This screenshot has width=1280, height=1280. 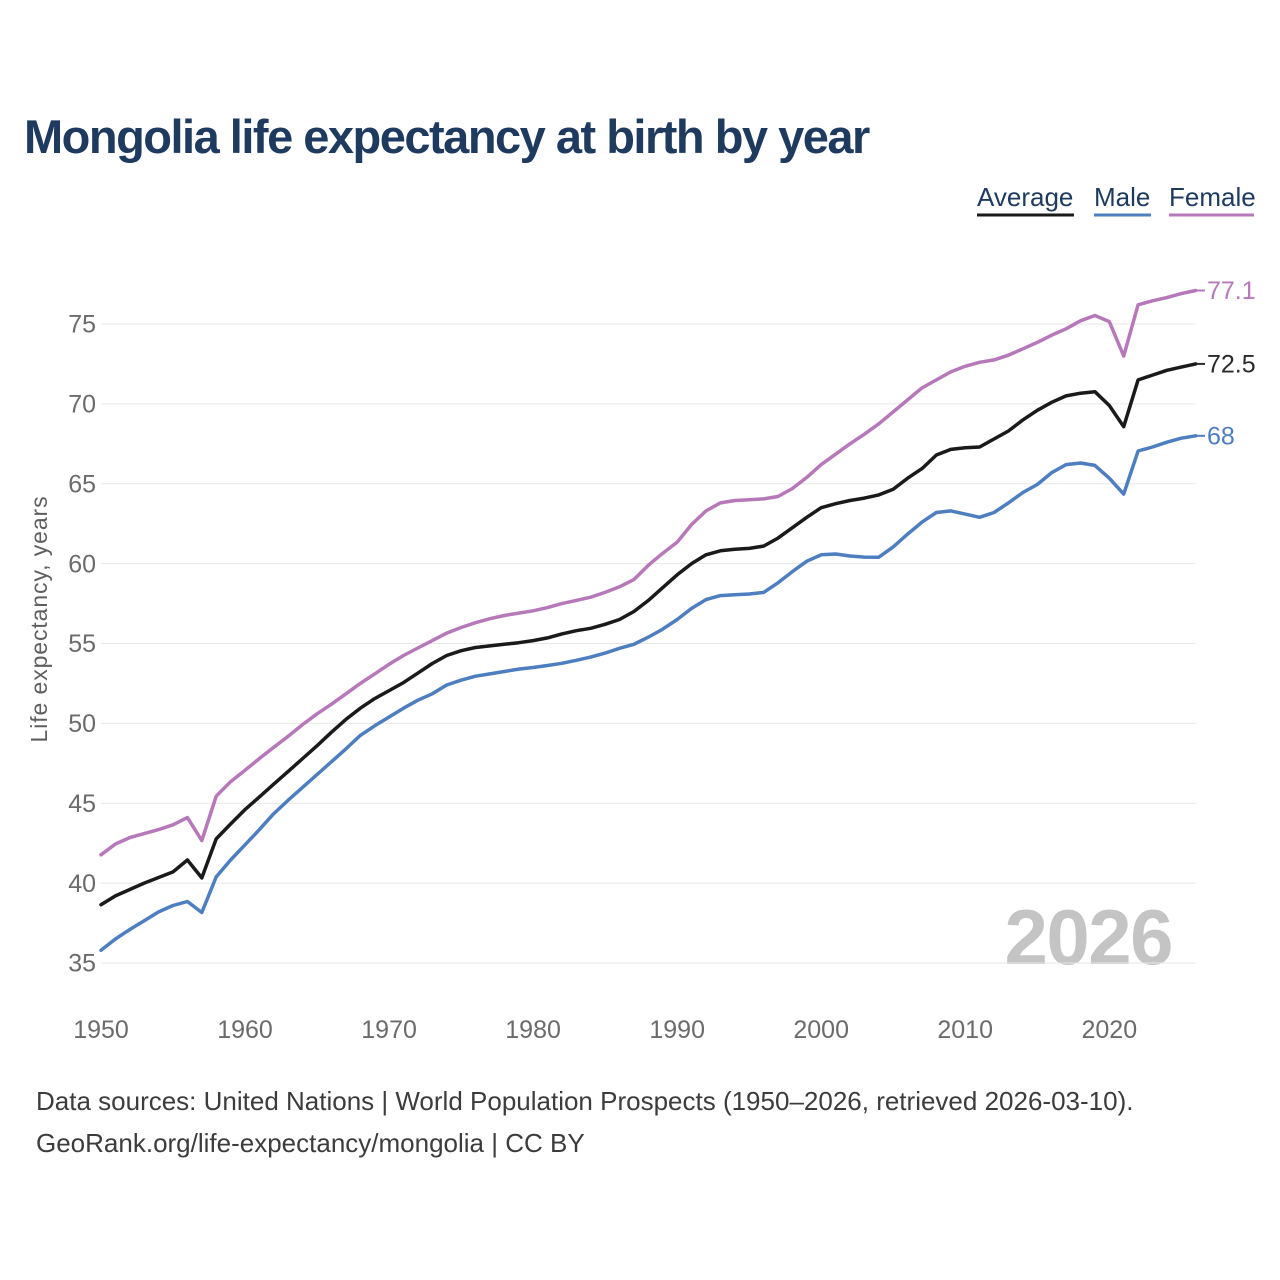 I want to click on svg-text: 68, so click(x=1221, y=437).